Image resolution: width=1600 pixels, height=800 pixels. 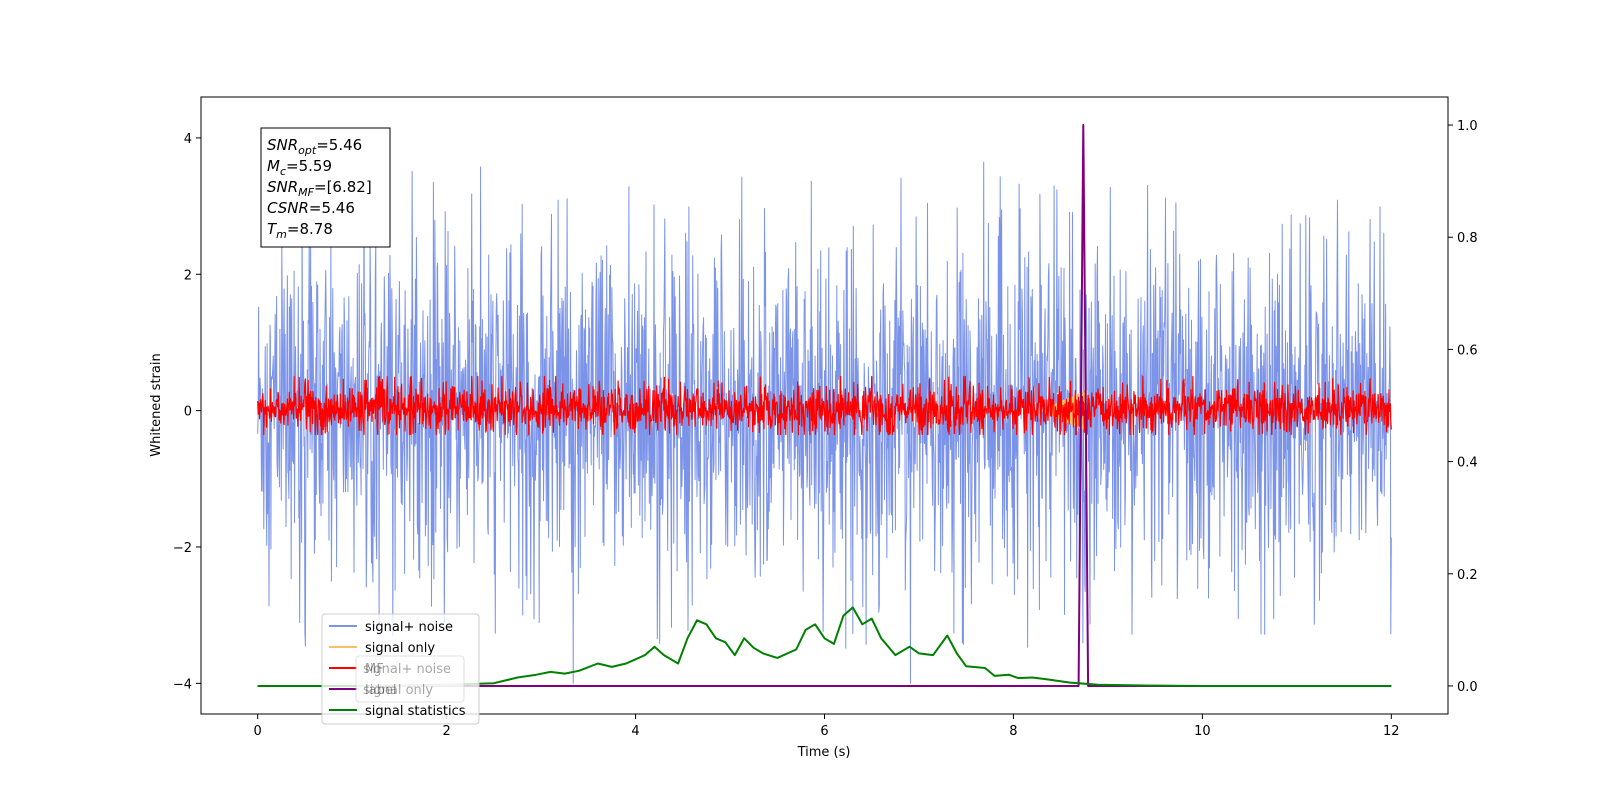 I want to click on x-axis-label: Time (s), so click(x=824, y=752).